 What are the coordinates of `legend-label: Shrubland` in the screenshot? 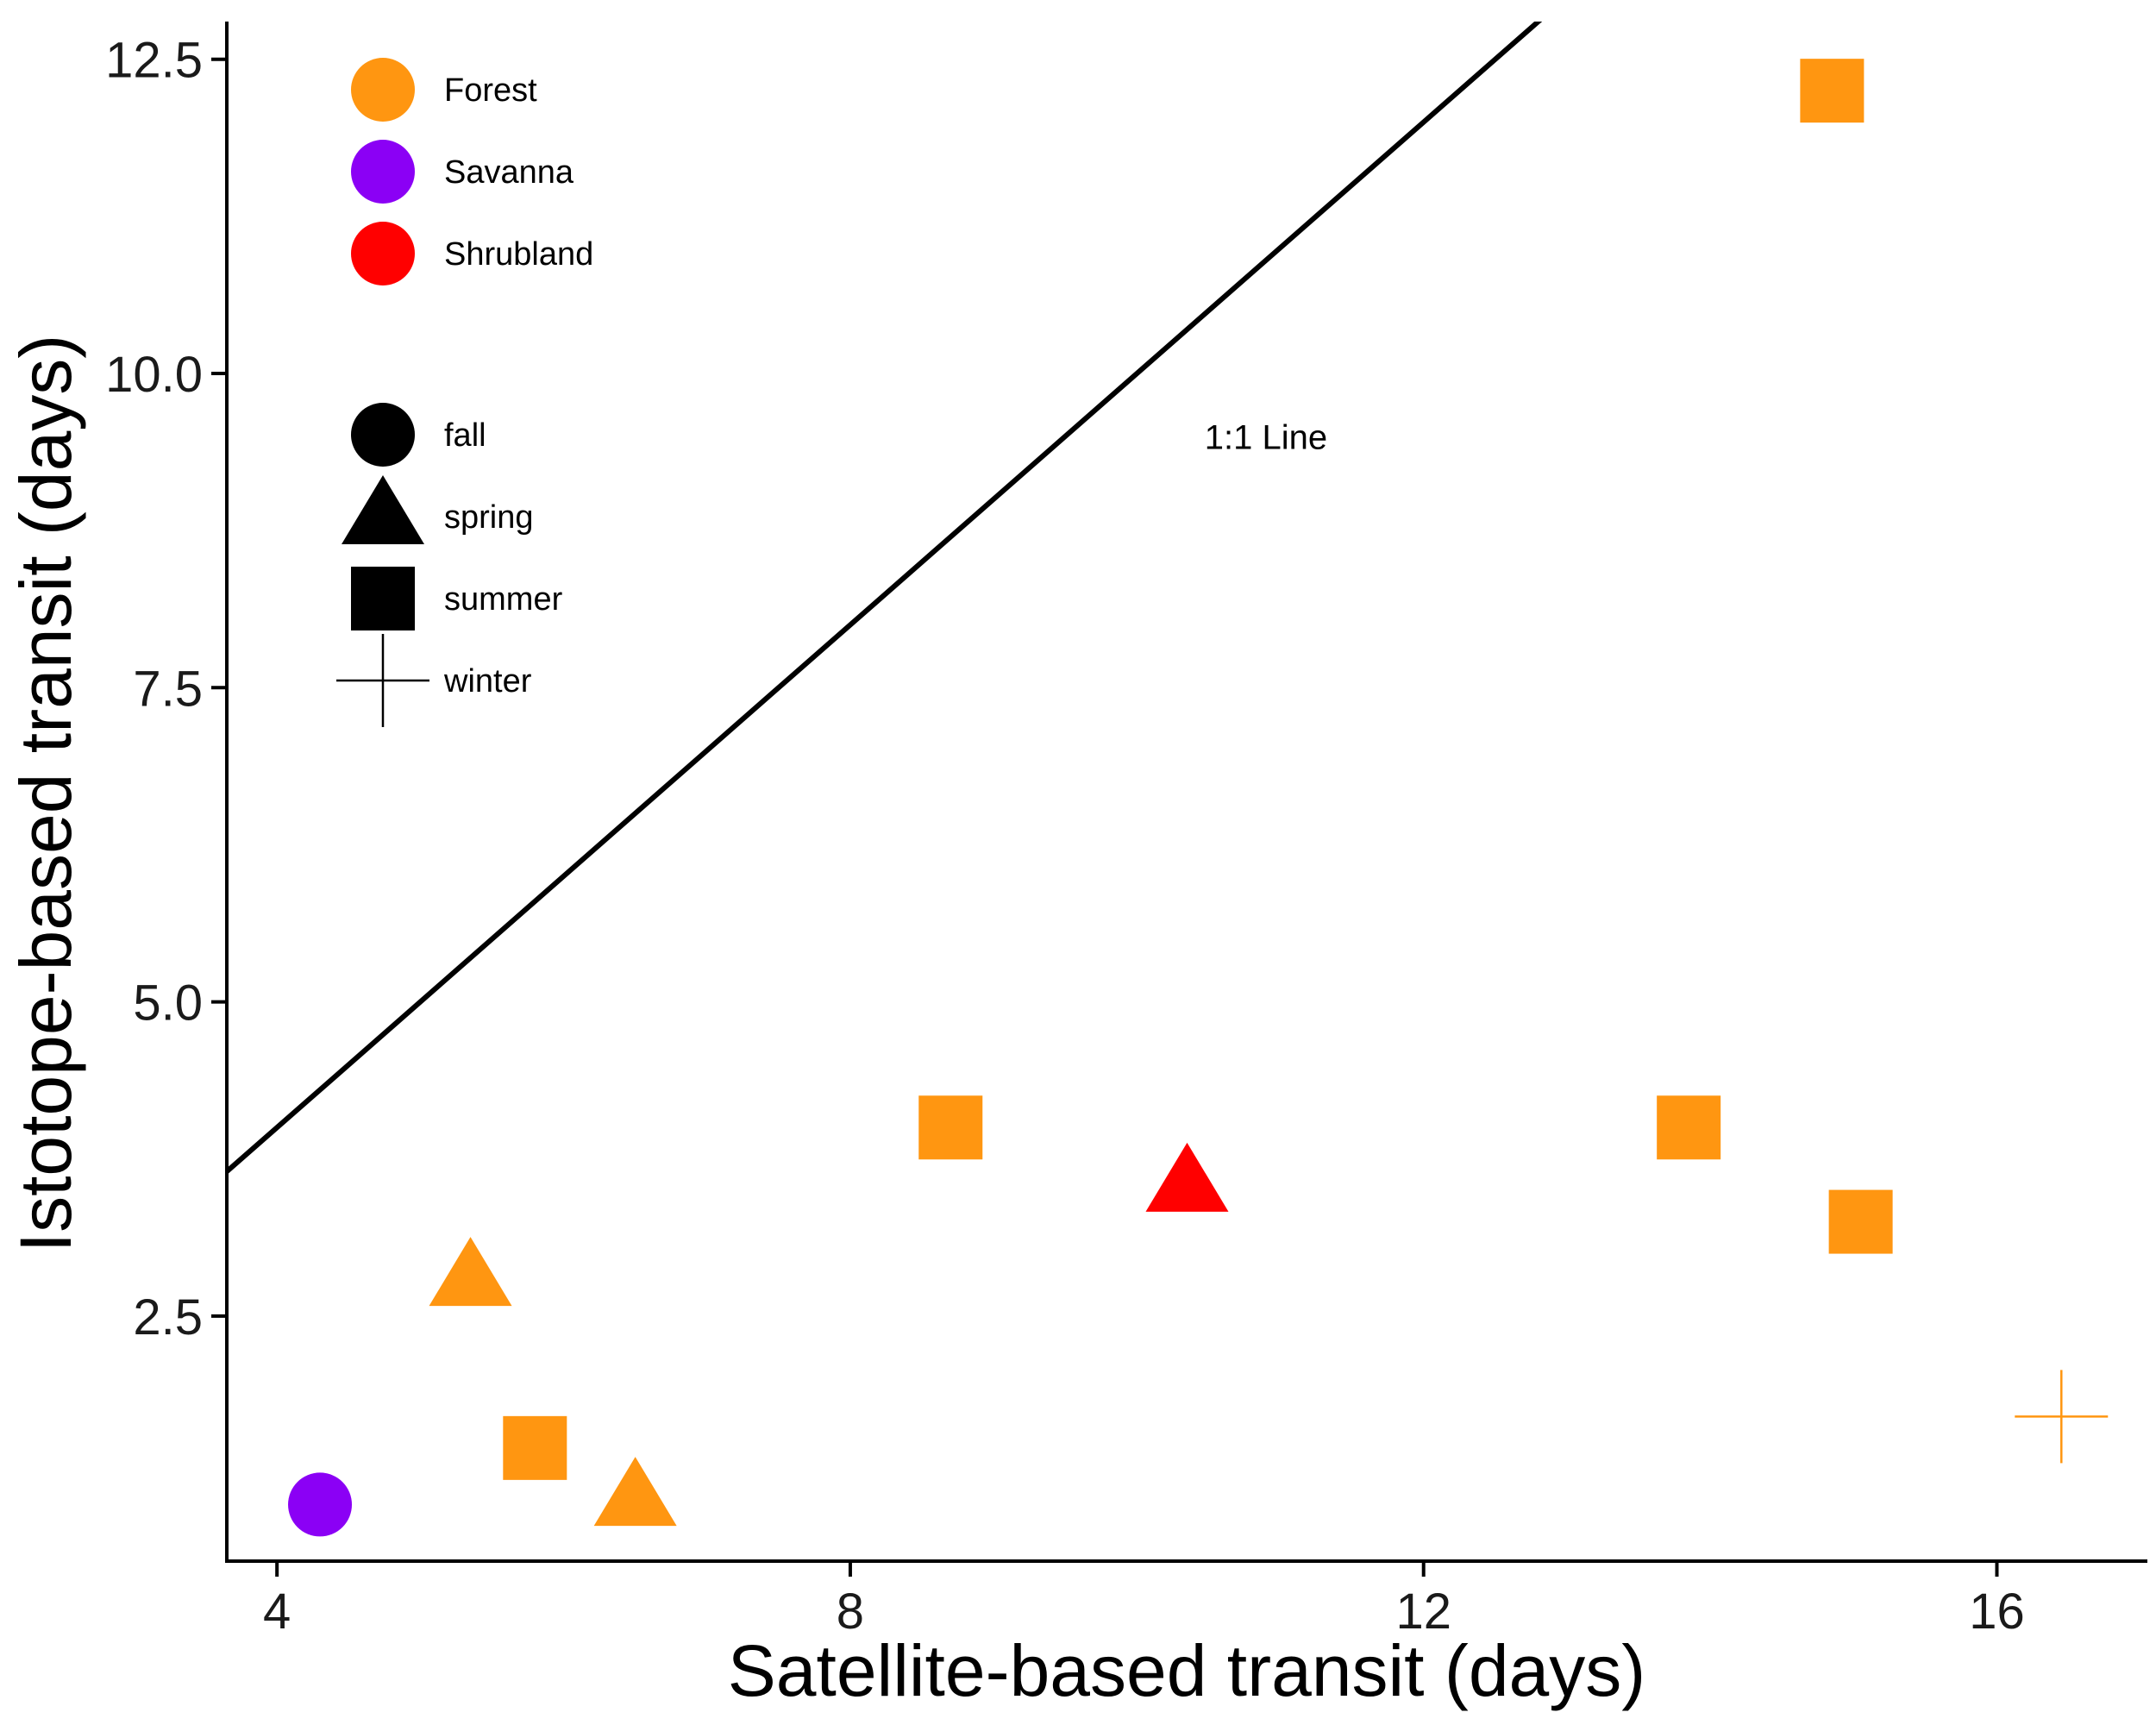 It's located at (518, 254).